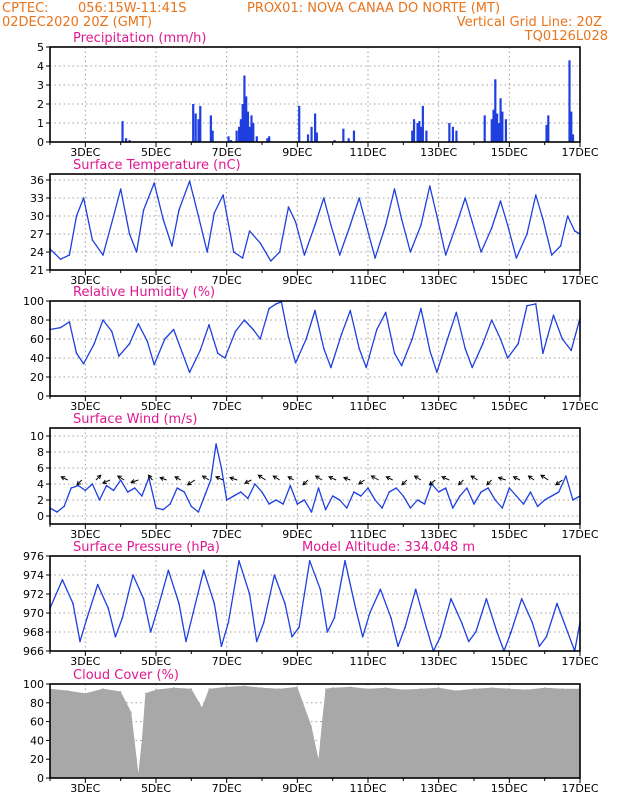 Image resolution: width=618 pixels, height=800 pixels. I want to click on precipitation-xtick-label-7: 17DEC, so click(579, 152).